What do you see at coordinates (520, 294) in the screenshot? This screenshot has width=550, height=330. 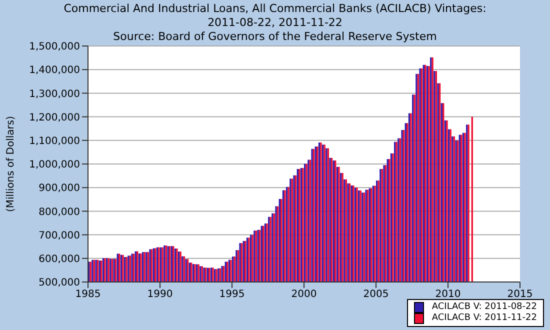 I see `x-tick-label: 2015` at bounding box center [520, 294].